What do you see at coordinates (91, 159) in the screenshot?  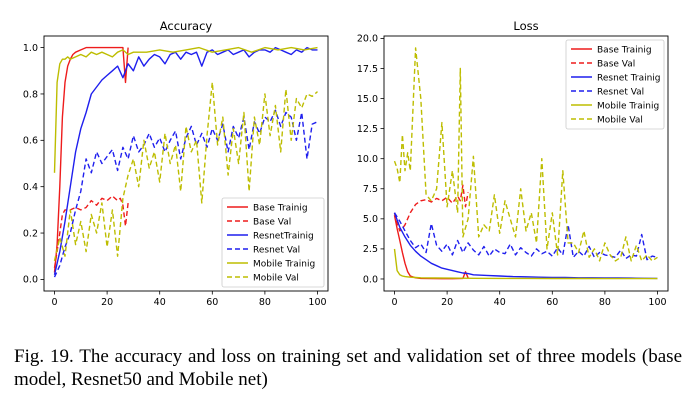 I see `series-line-base-trainig` at bounding box center [91, 159].